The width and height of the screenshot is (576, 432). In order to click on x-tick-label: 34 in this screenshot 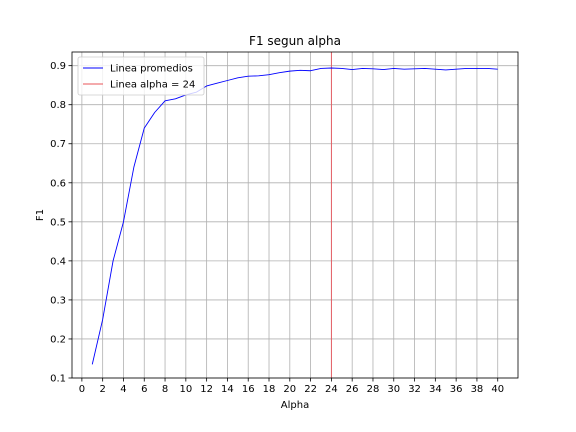, I will do `click(435, 389)`.